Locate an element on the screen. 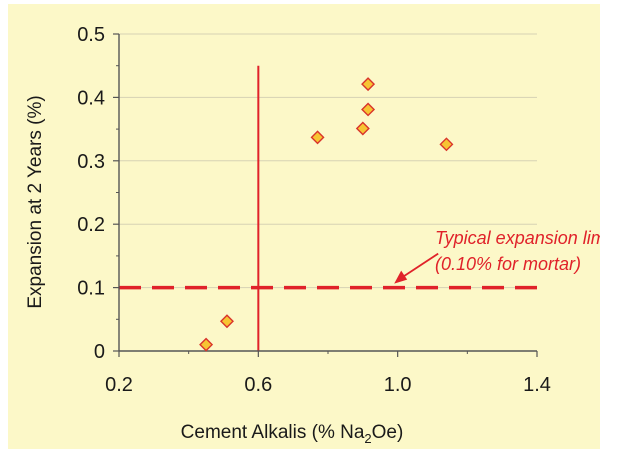 This screenshot has width=644, height=453. x-axis-title-main: Cement Alkalis (% Na is located at coordinates (273, 432).